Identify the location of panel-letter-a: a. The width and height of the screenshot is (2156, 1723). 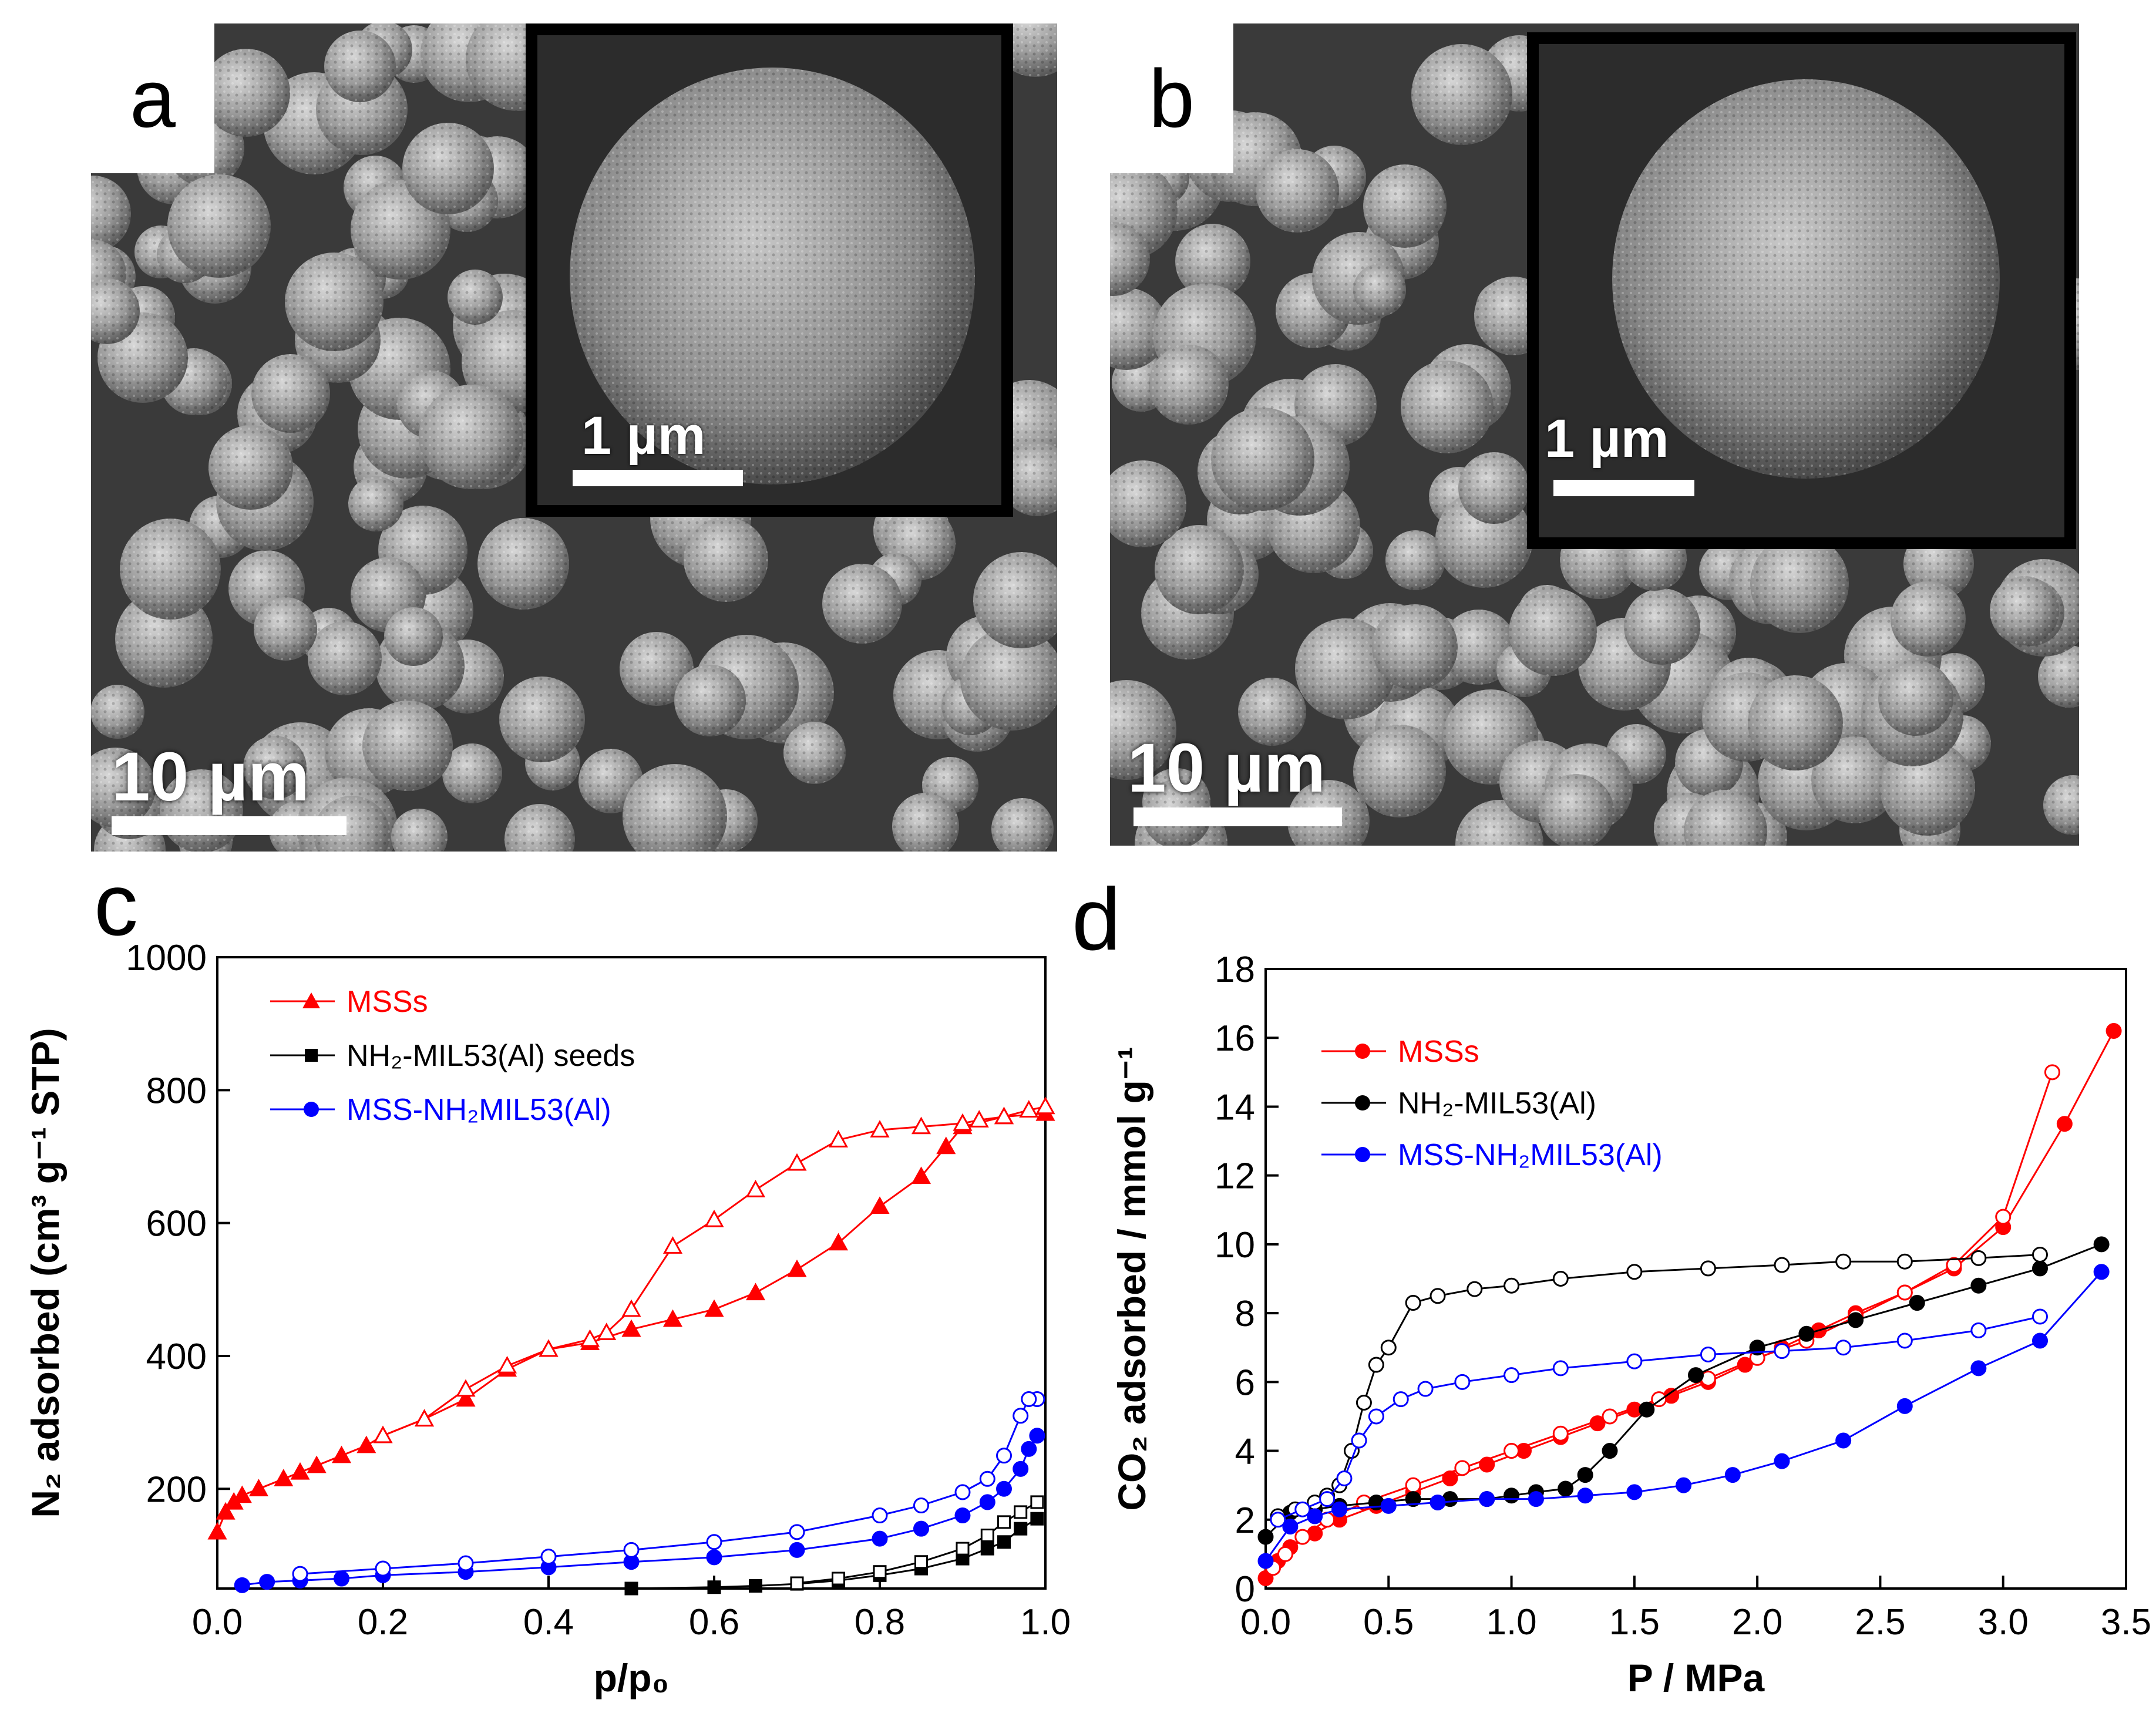
(152, 98).